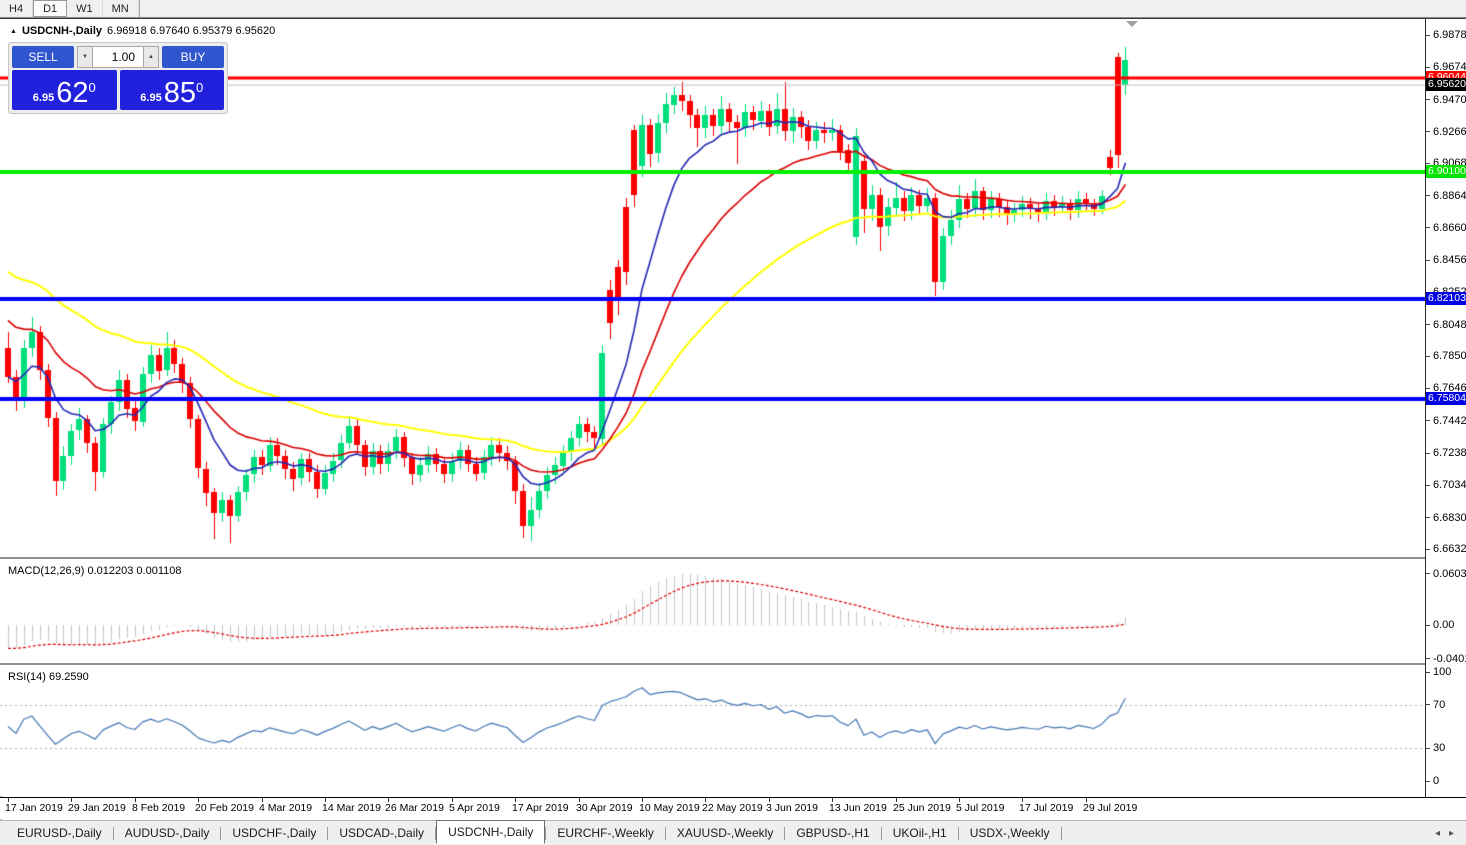 Image resolution: width=1466 pixels, height=845 pixels. Describe the element at coordinates (1446, 260) in the screenshot. I see `price-axis-tick-label: 6.84560` at that location.